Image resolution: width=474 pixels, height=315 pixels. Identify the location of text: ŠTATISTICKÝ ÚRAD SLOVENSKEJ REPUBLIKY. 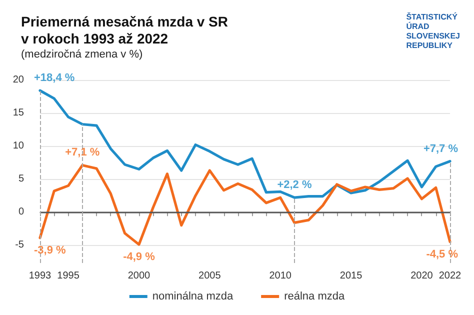
(433, 30).